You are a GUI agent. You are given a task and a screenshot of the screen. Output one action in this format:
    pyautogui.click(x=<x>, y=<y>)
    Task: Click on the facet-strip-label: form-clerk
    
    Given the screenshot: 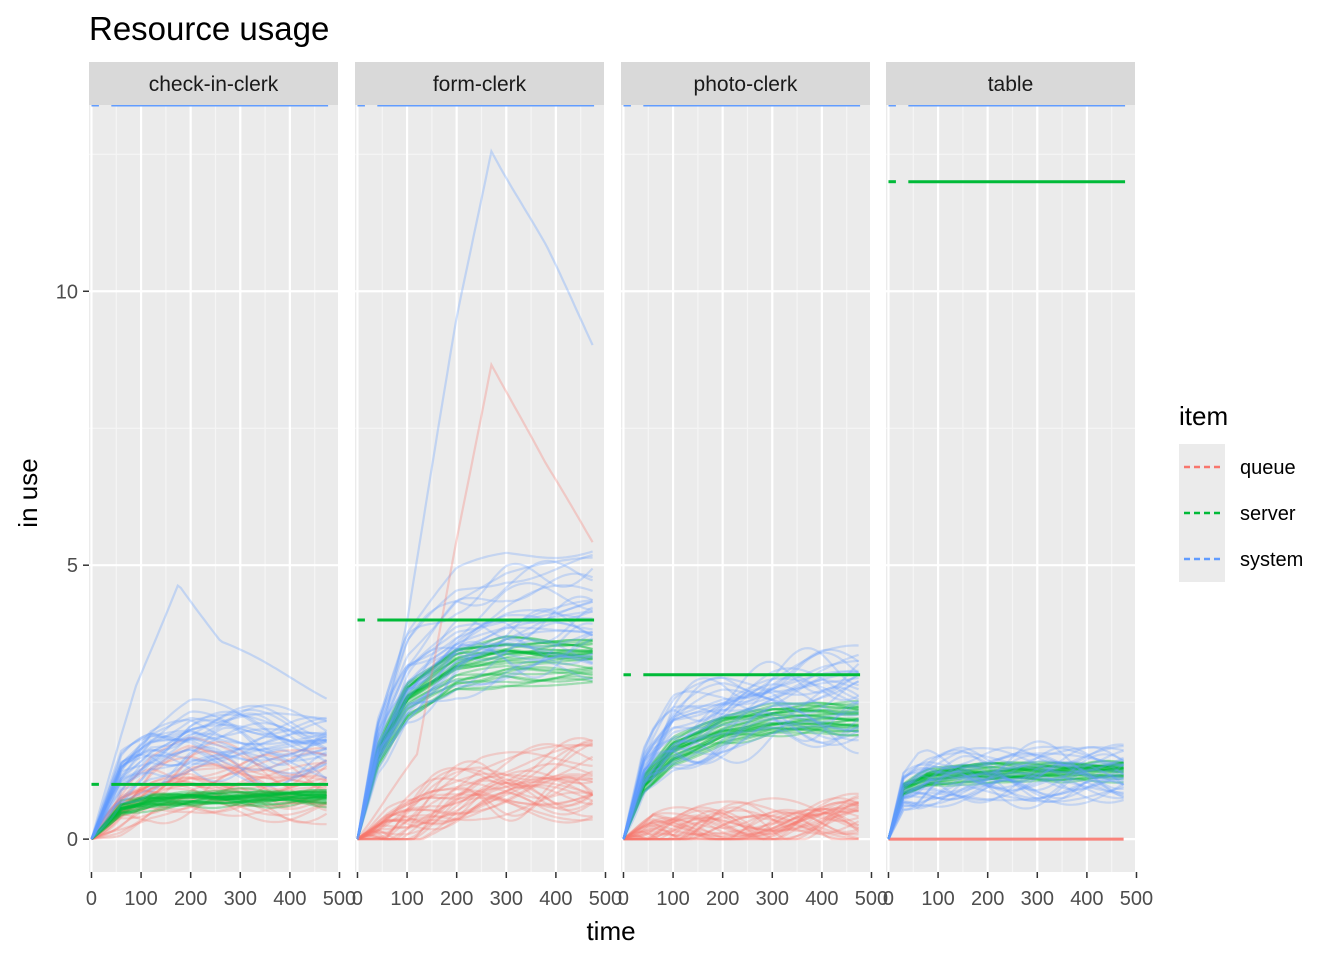 What is the action you would take?
    pyautogui.click(x=480, y=84)
    